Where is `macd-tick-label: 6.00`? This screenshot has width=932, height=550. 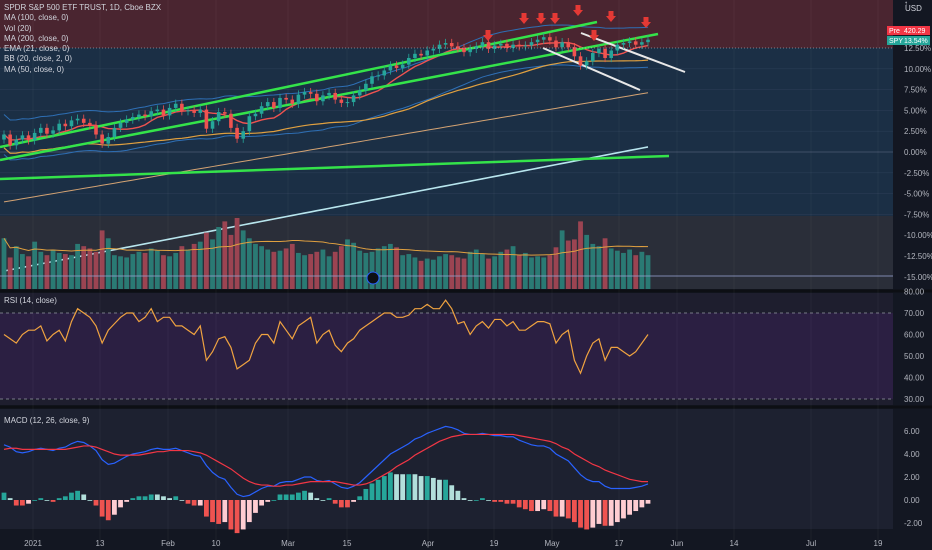
macd-tick-label: 6.00 is located at coordinates (912, 431).